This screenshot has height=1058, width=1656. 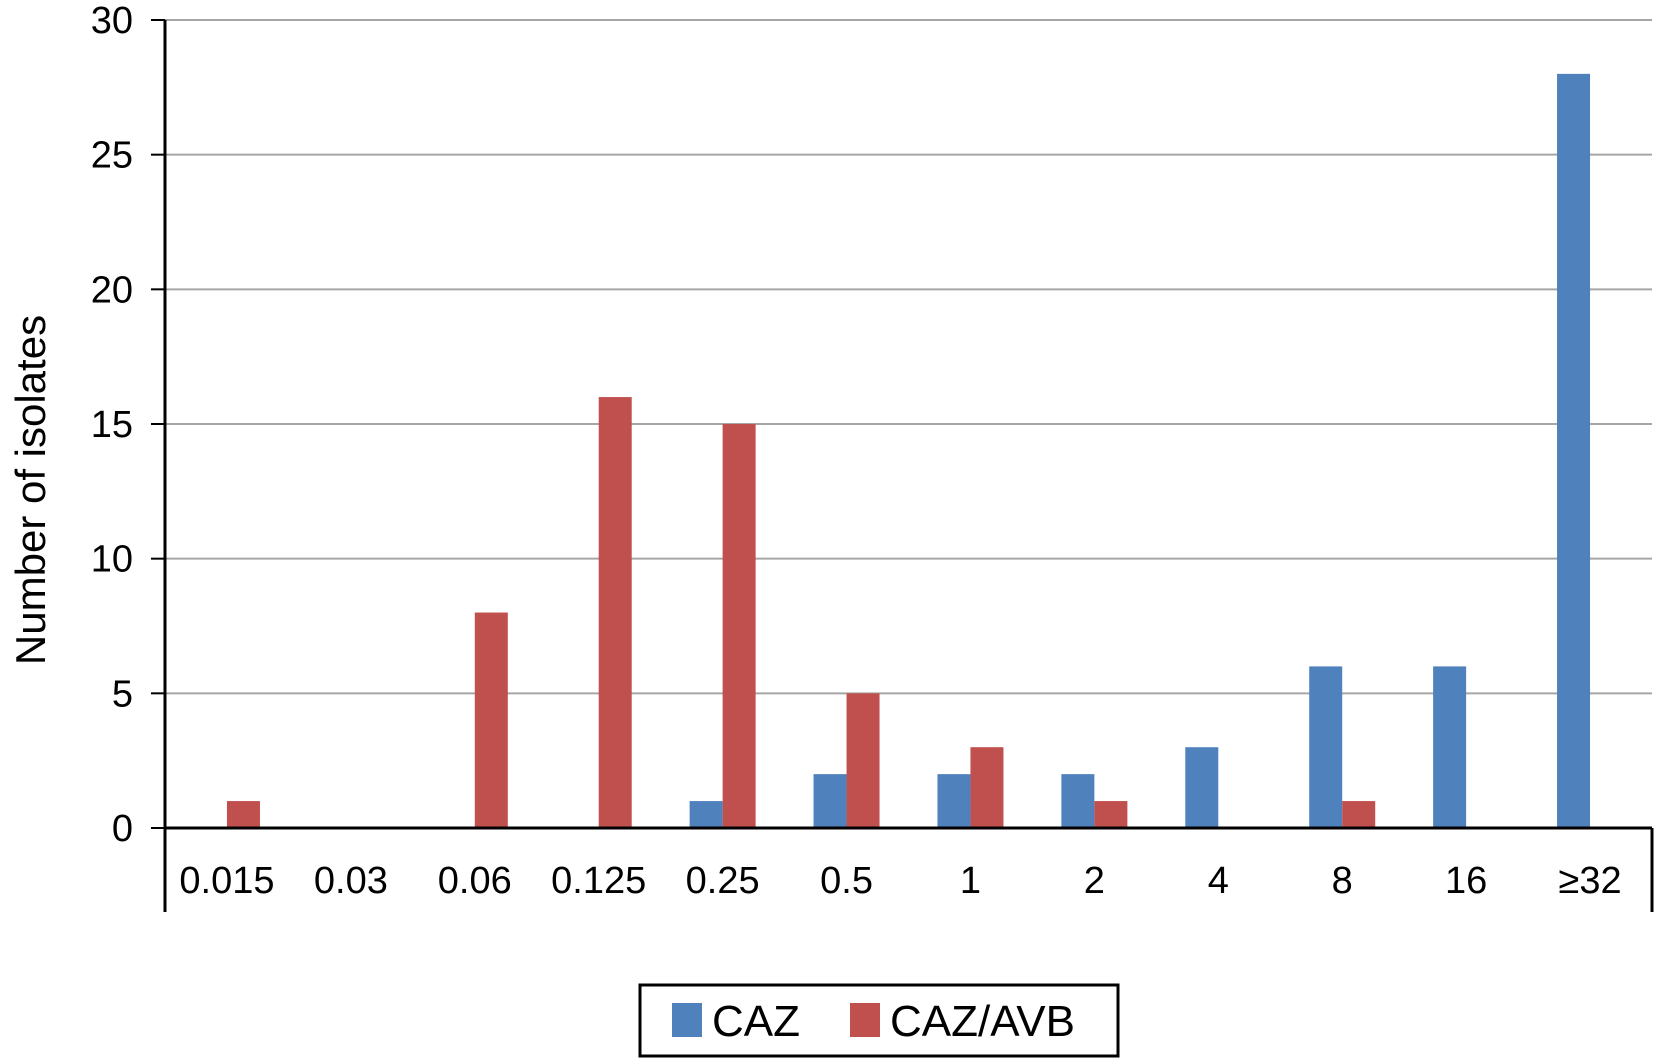 I want to click on legend: CAZ CAZ/AVB, so click(x=879, y=1020).